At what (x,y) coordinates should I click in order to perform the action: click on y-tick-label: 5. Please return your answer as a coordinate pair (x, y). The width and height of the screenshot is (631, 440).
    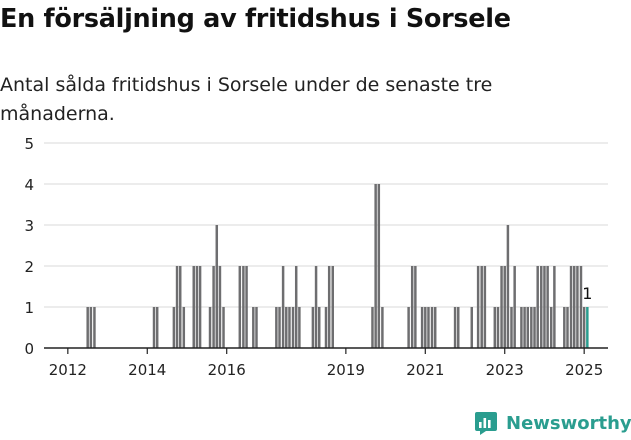
    Looking at the image, I should click on (29, 144).